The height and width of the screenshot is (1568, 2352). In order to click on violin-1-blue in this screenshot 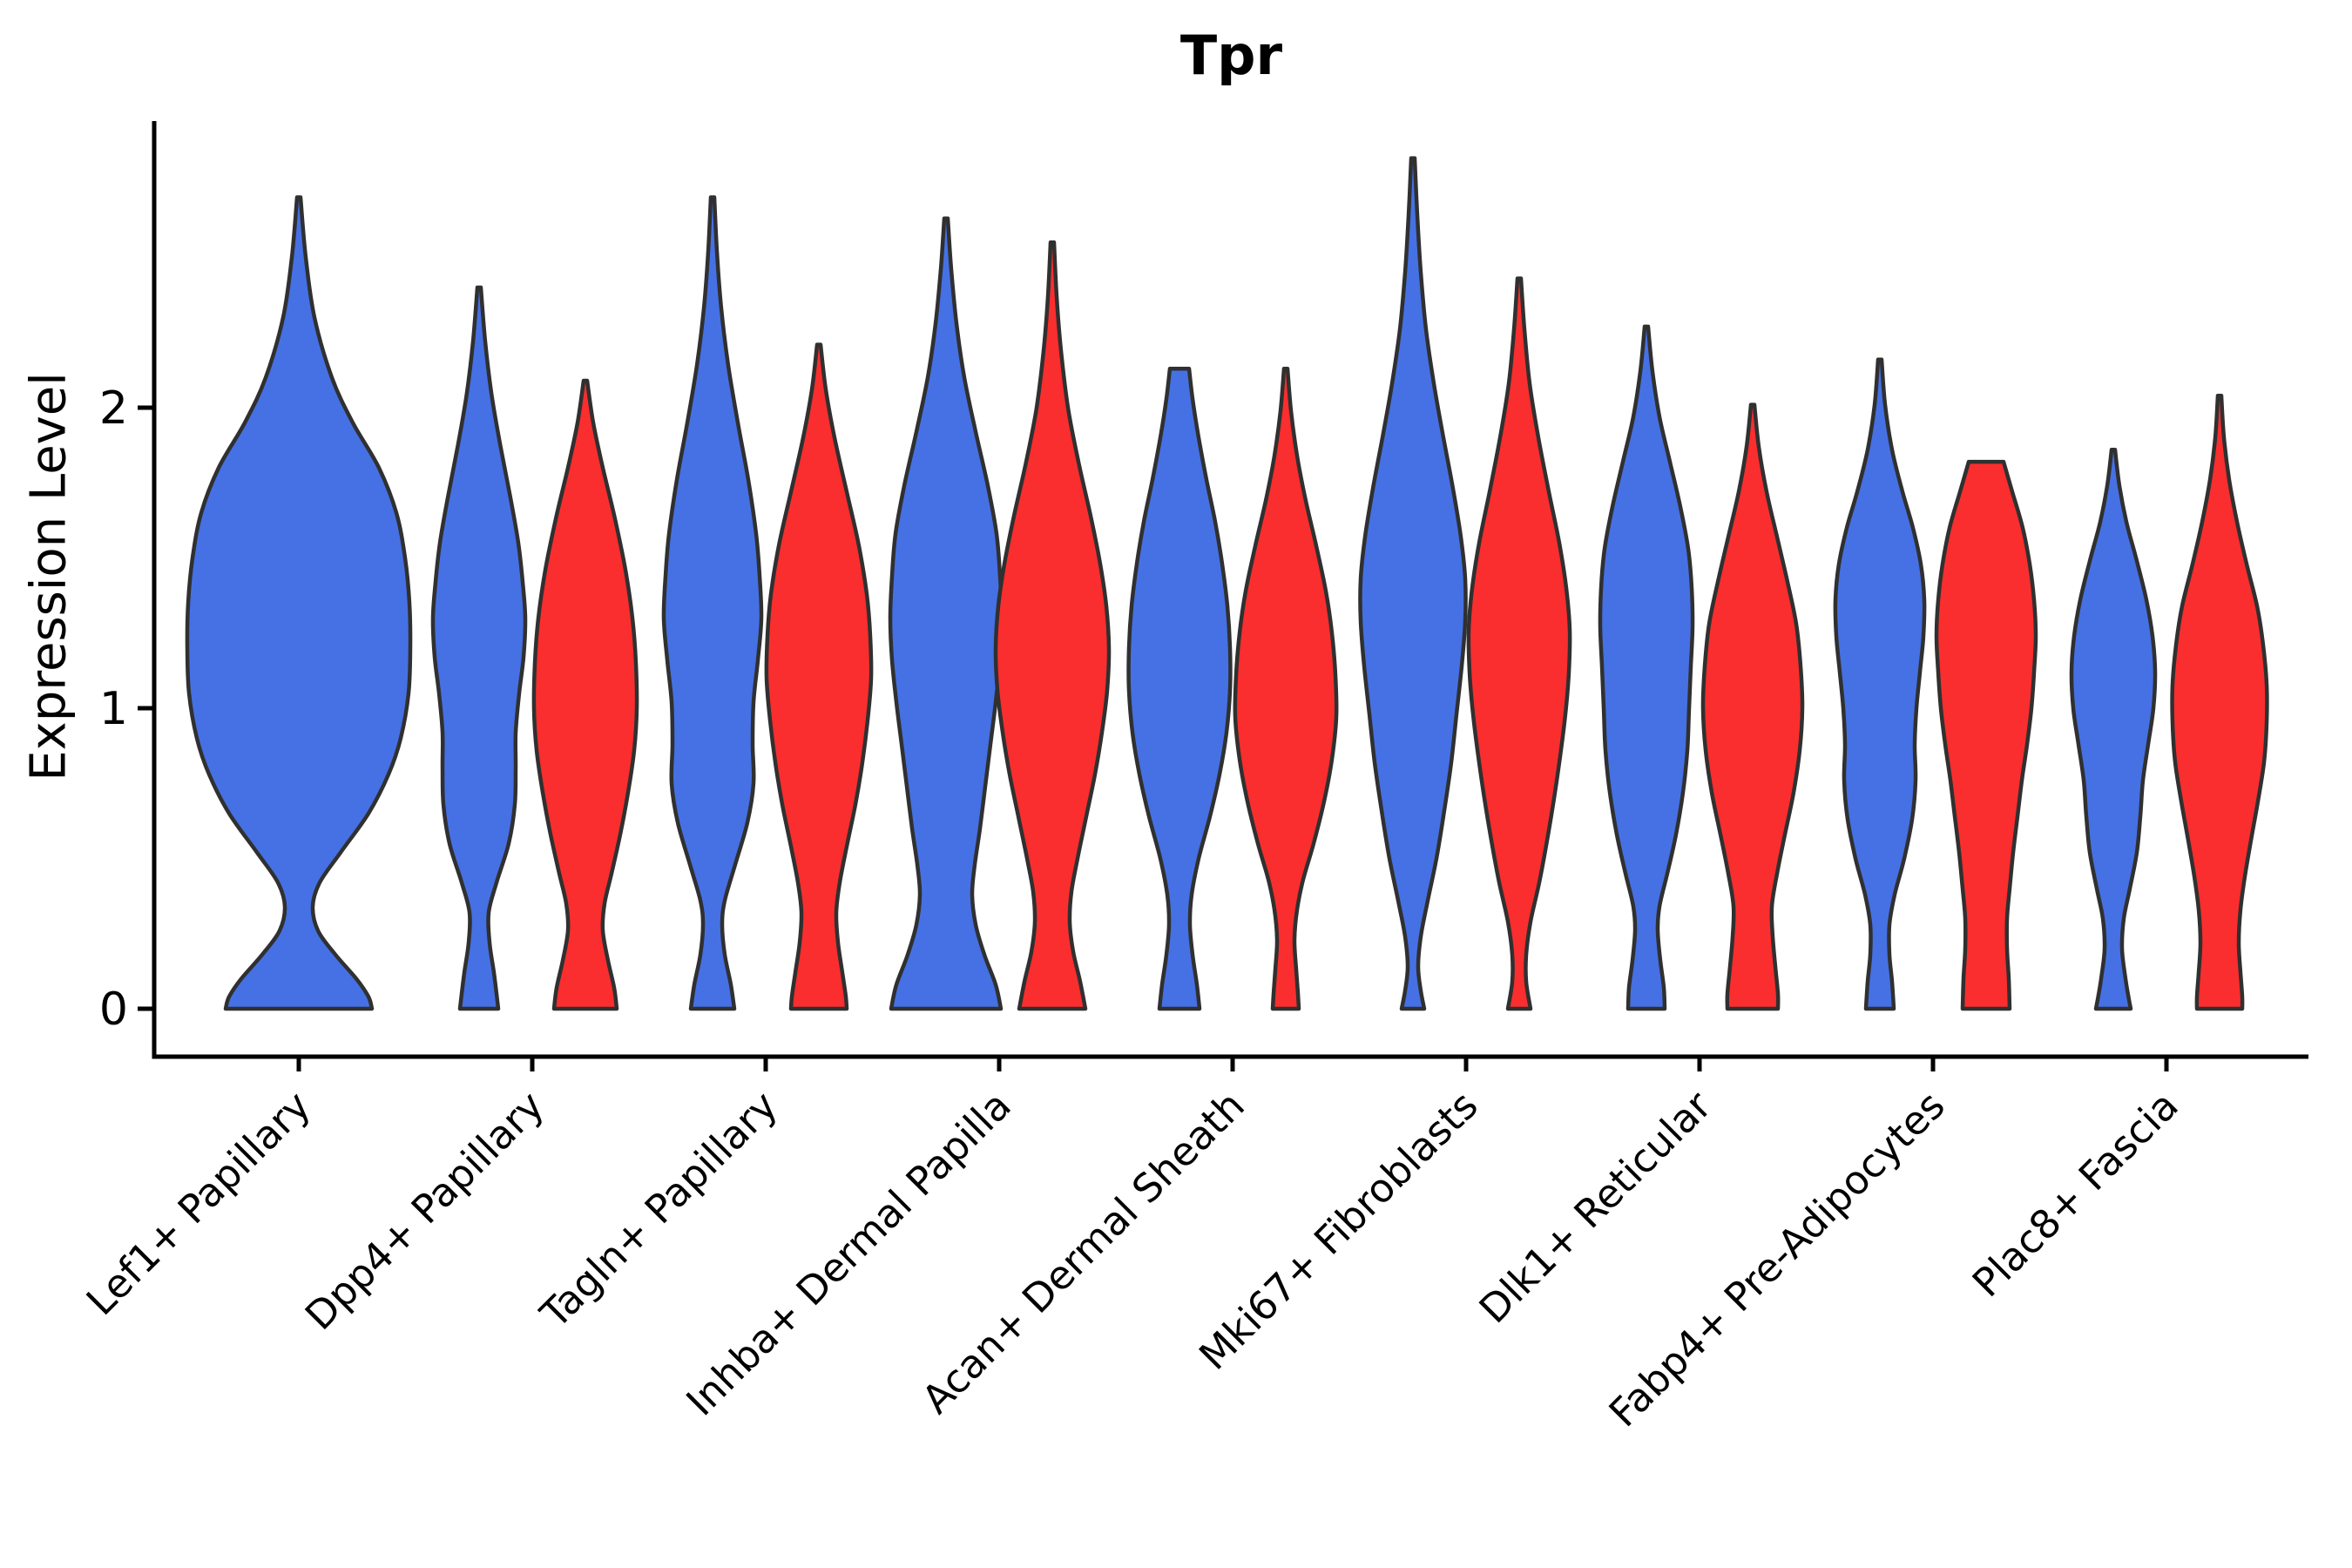, I will do `click(479, 648)`.